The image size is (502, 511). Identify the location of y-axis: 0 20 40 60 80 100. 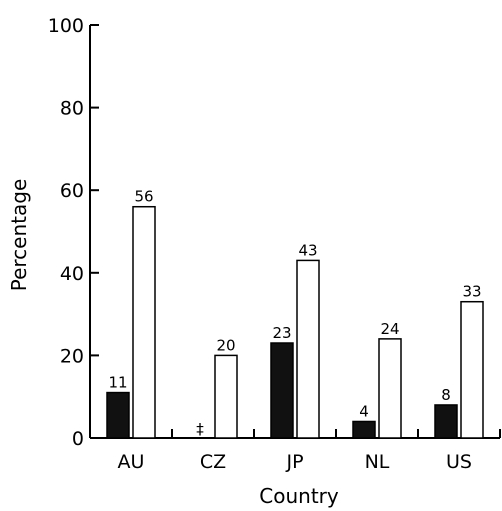
(73, 232).